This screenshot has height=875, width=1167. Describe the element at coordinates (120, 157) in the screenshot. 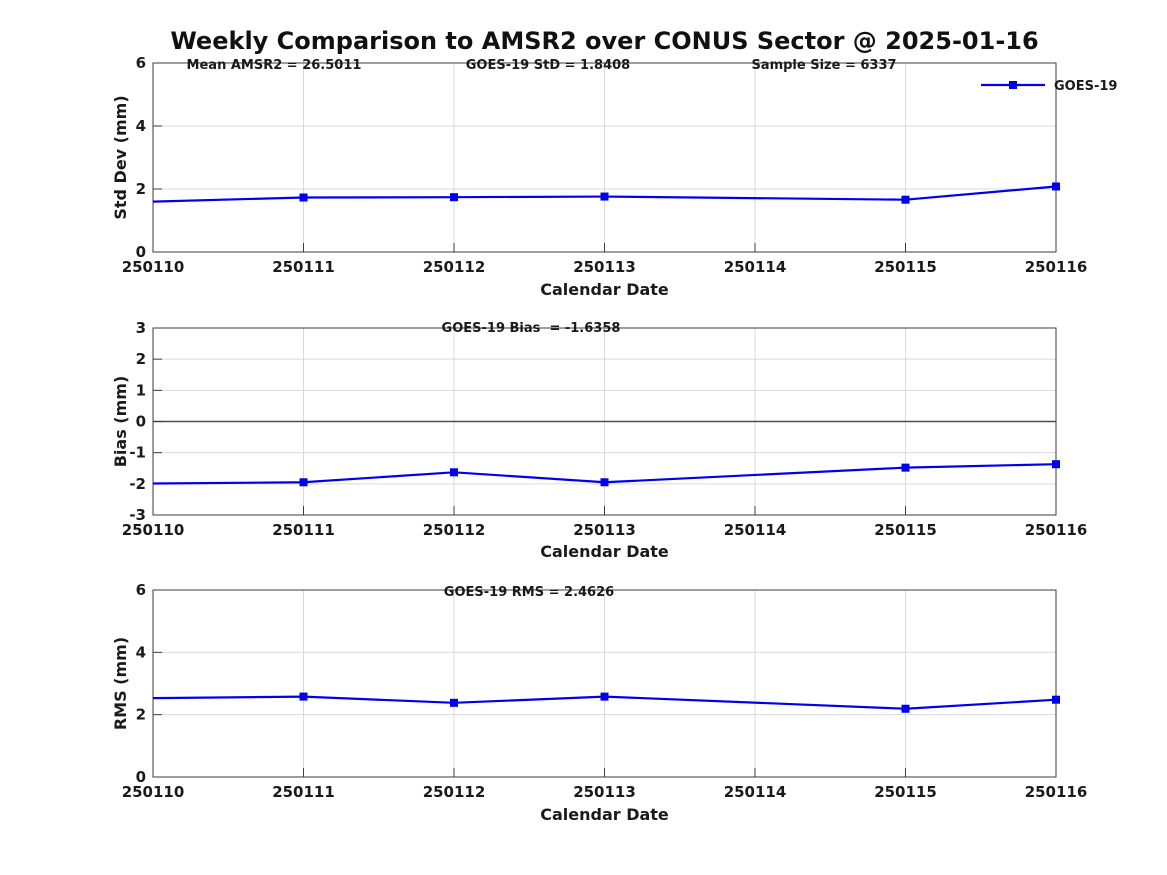

I see `y-axis-label: Std Dev (mm)` at that location.